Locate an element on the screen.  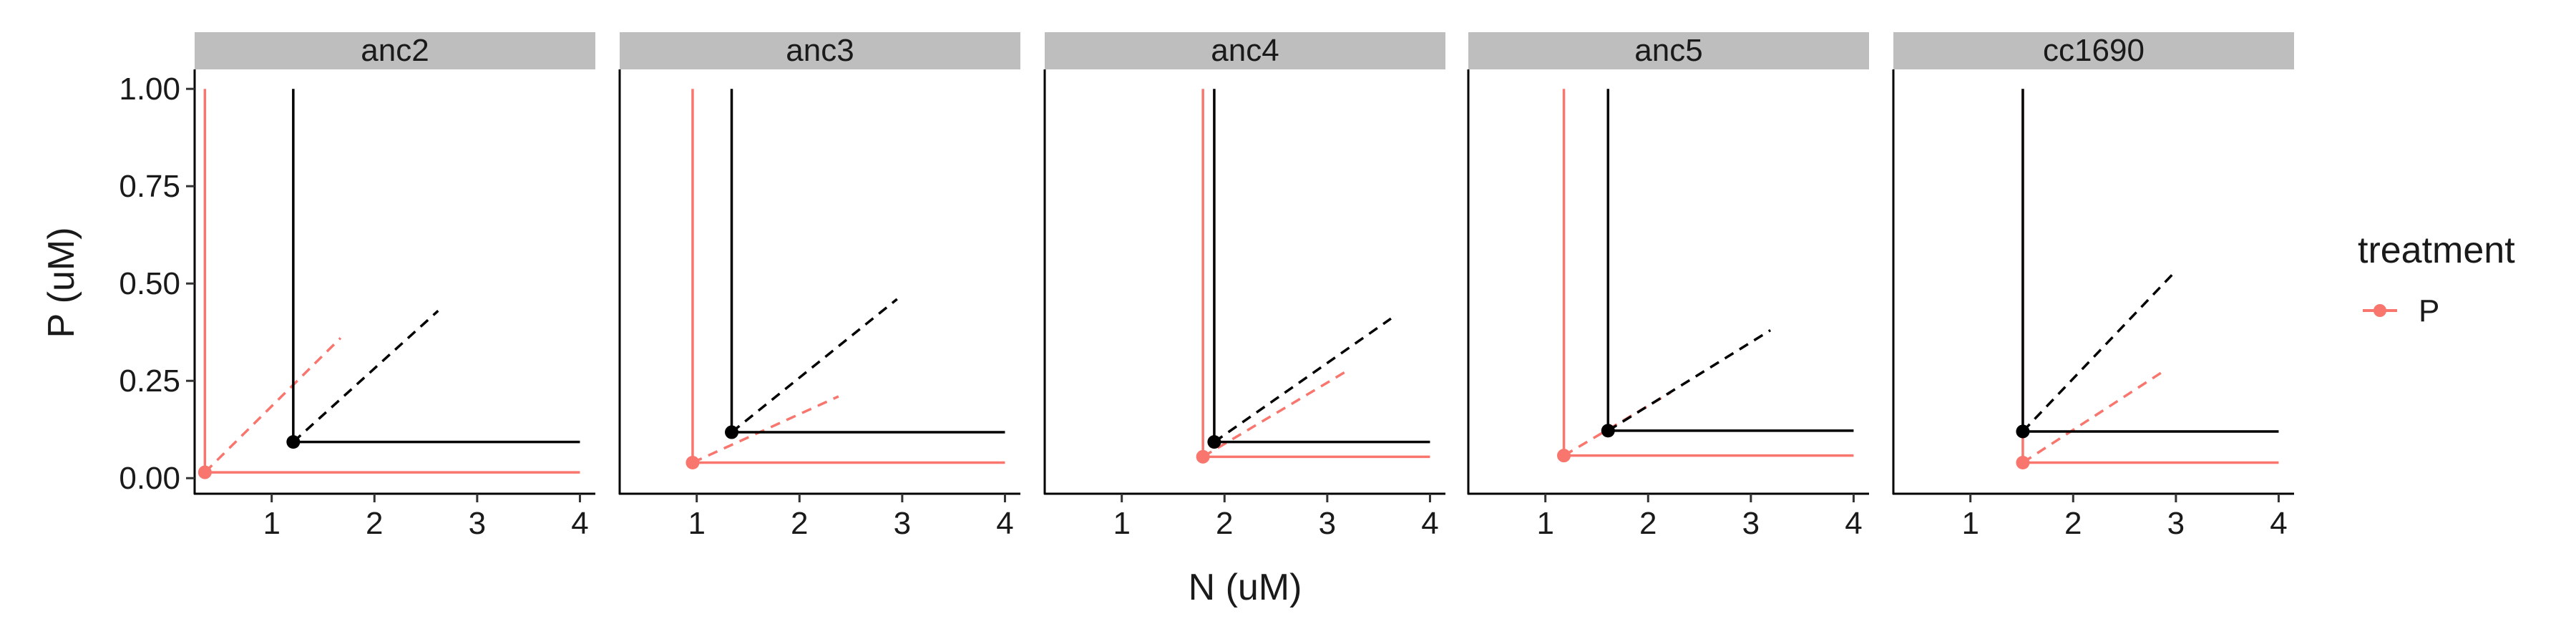
panel-cc1690: cc1690 1 2 3 4 is located at coordinates (2093, 286).